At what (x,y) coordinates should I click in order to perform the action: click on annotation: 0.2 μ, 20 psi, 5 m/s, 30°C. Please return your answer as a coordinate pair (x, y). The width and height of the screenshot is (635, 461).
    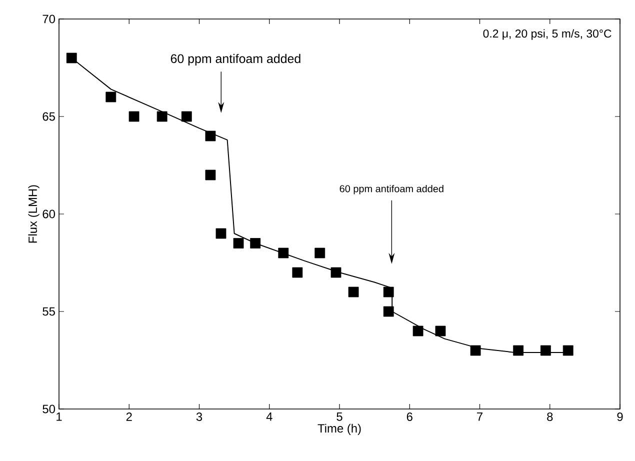
    Looking at the image, I should click on (547, 34).